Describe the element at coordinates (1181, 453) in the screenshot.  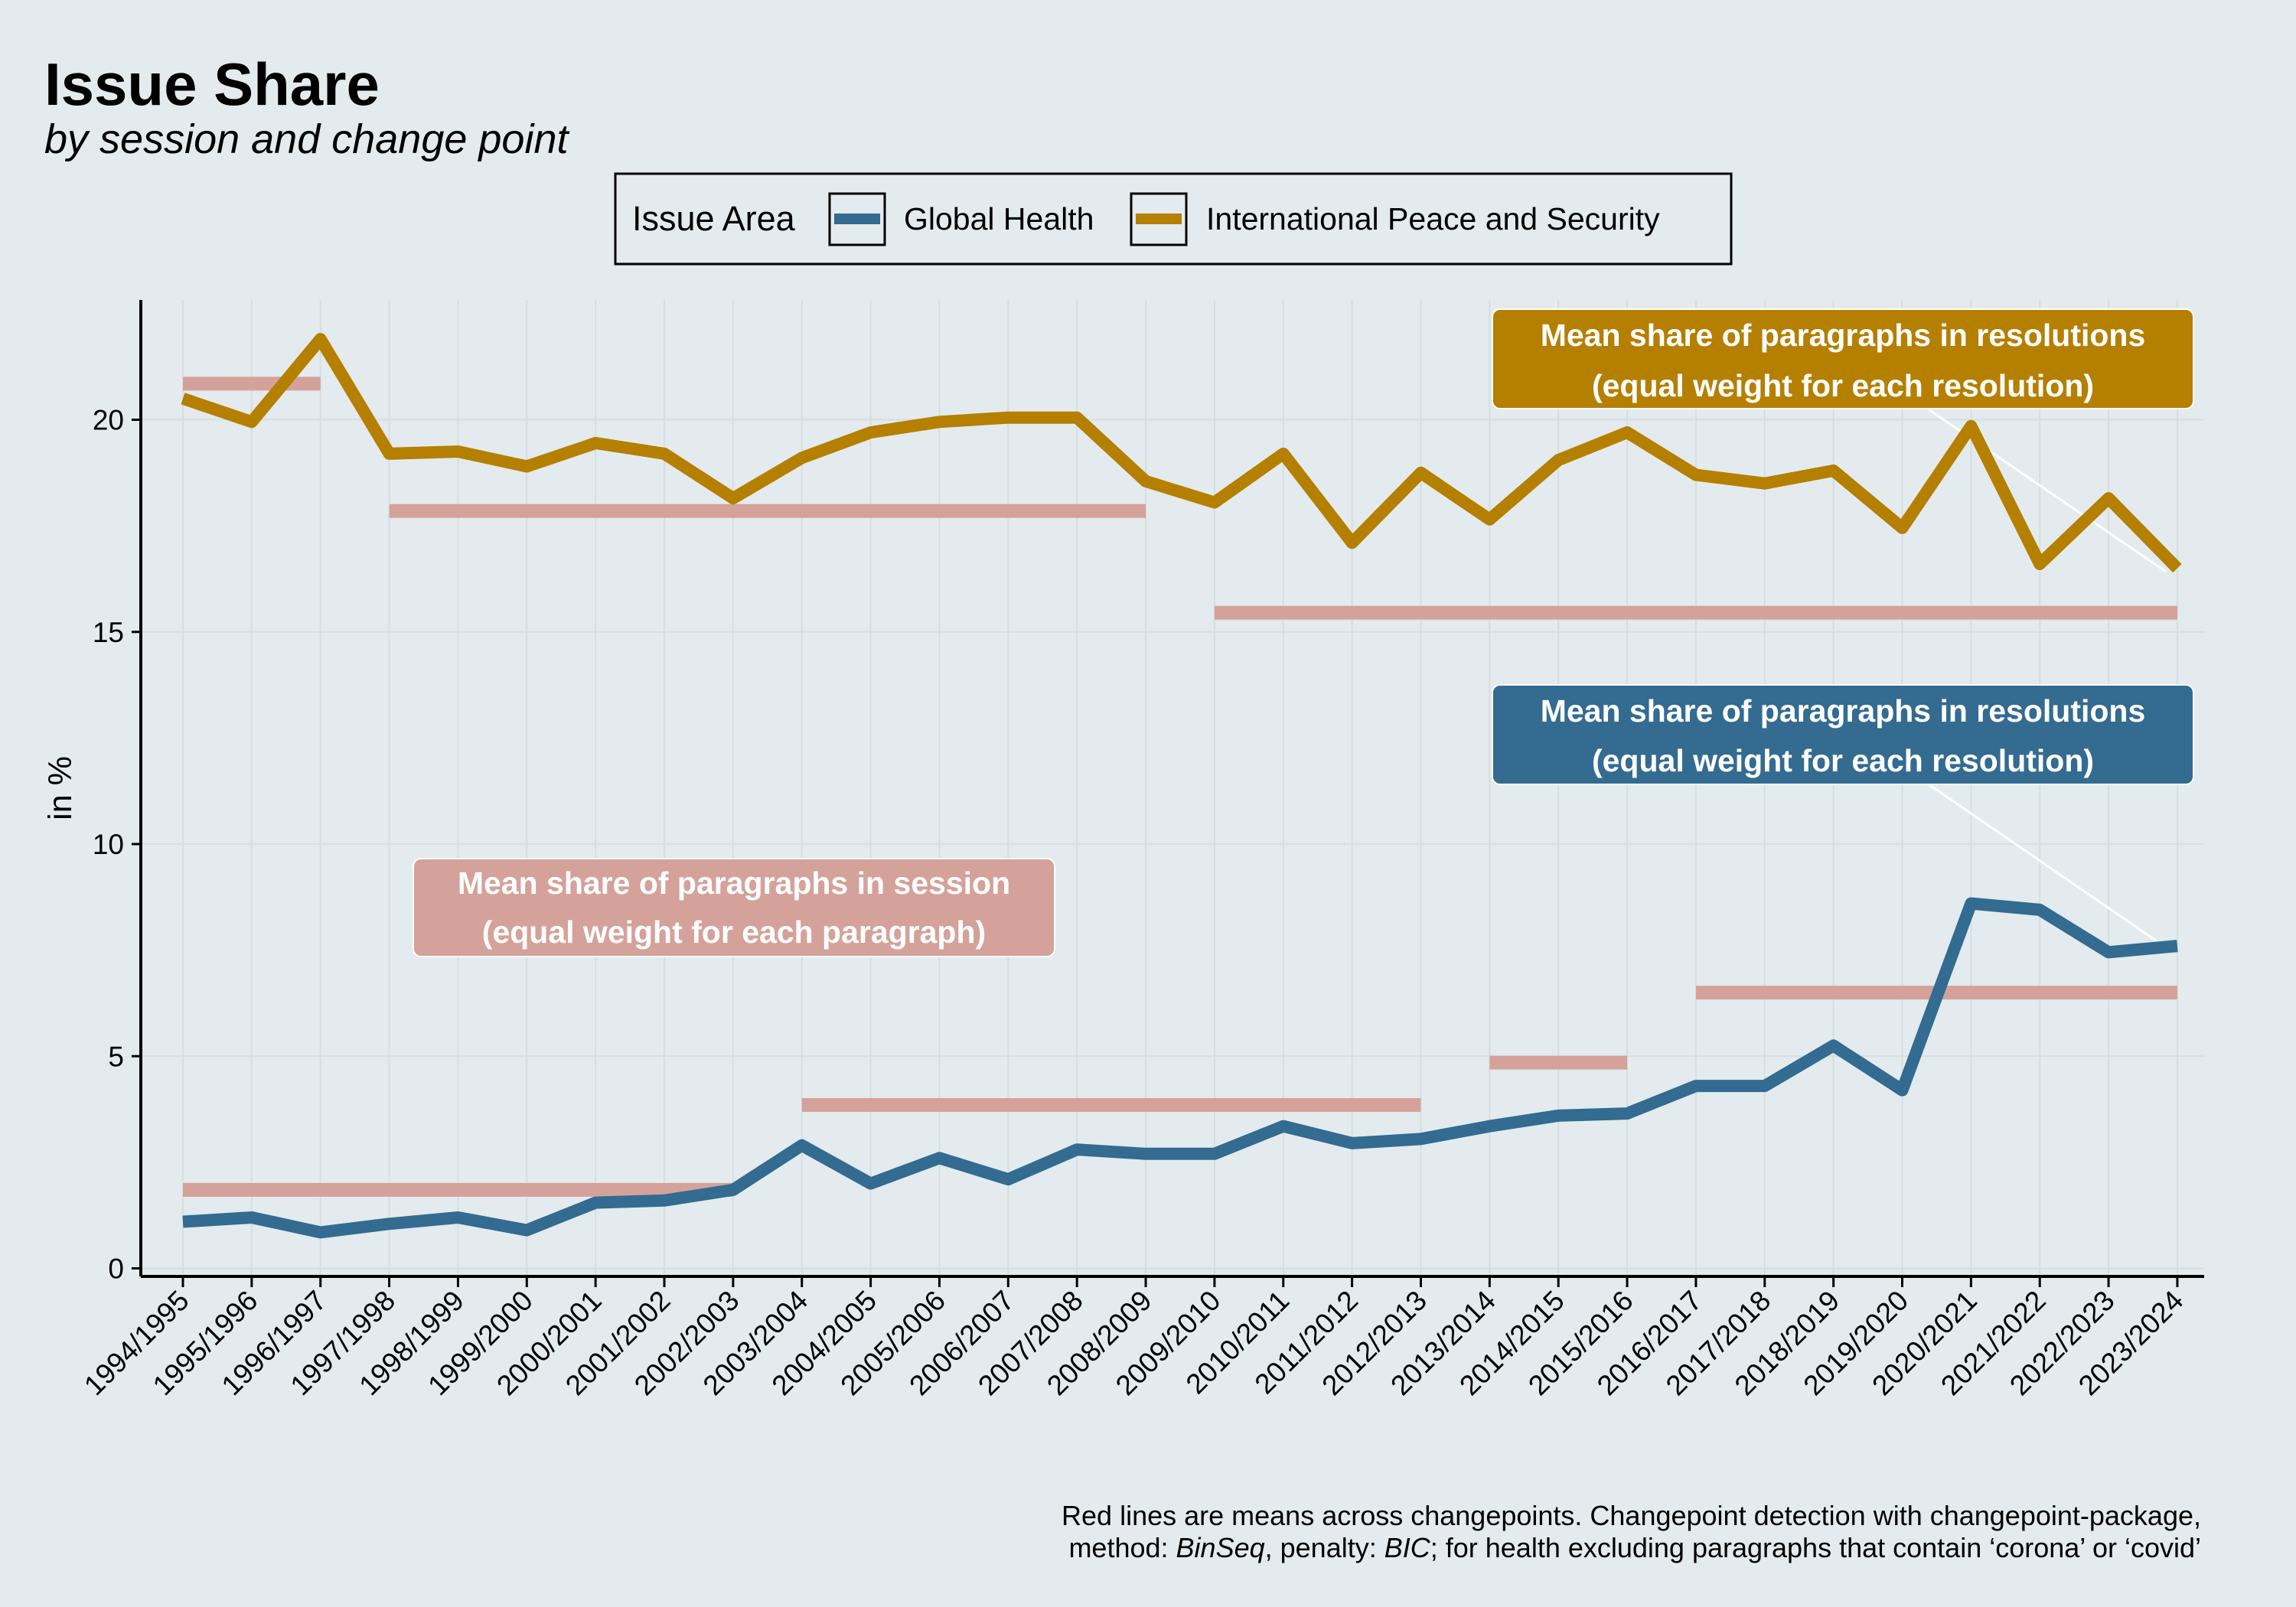
I see `series-line-peace-security` at that location.